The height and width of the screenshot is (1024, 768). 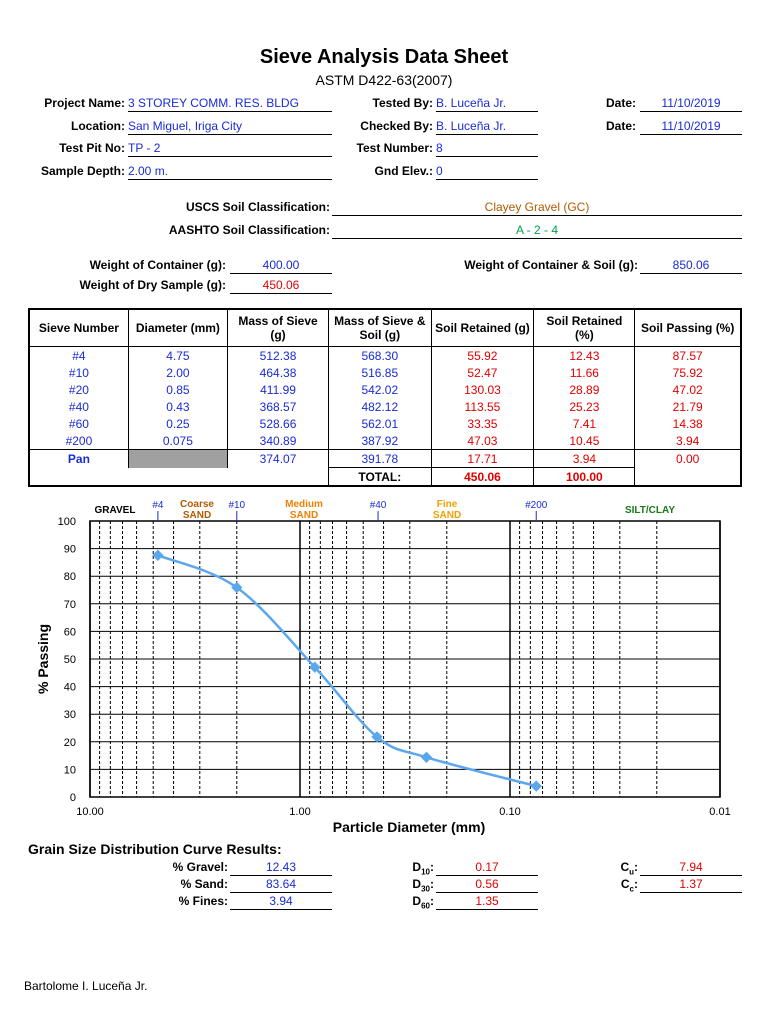 What do you see at coordinates (70, 770) in the screenshot?
I see `y-tick-label: 10` at bounding box center [70, 770].